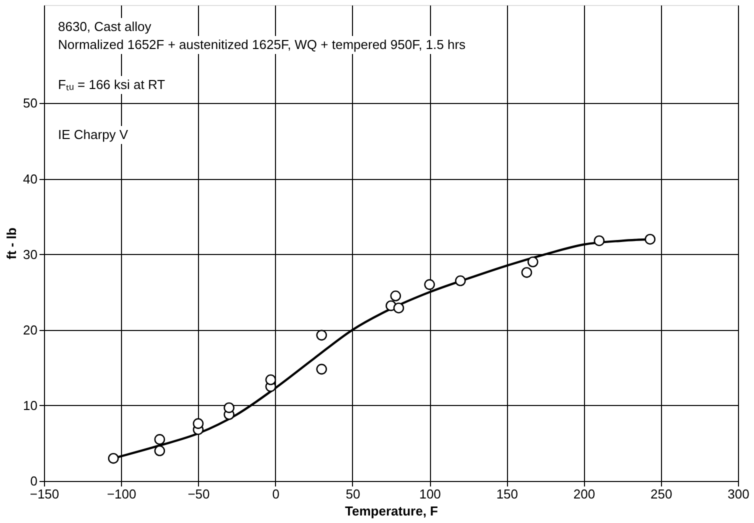  What do you see at coordinates (262, 44) in the screenshot?
I see `annotation: Normalized 1652F + austenitized 1625F, WQ + tempered 950F, 1.5 hrs` at bounding box center [262, 44].